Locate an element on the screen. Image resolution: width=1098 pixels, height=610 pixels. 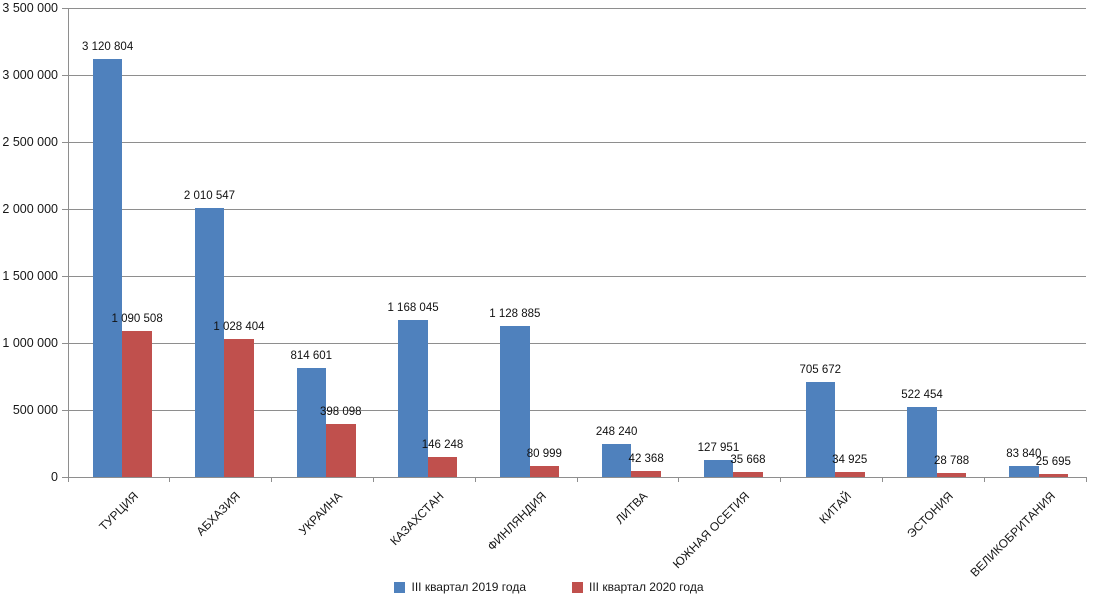
y-axis-tick-label: 1 000 000 is located at coordinates (30, 343).